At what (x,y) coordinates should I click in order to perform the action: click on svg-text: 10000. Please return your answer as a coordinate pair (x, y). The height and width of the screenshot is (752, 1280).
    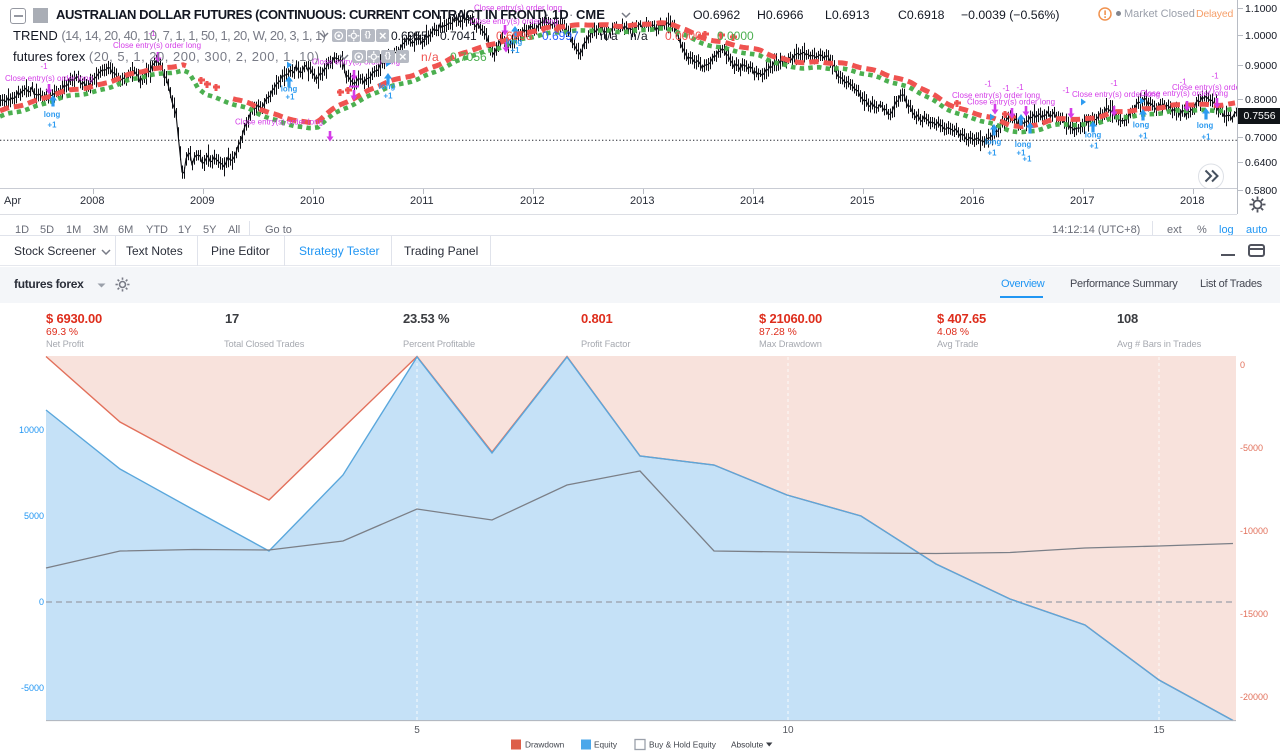
    Looking at the image, I should click on (31, 430).